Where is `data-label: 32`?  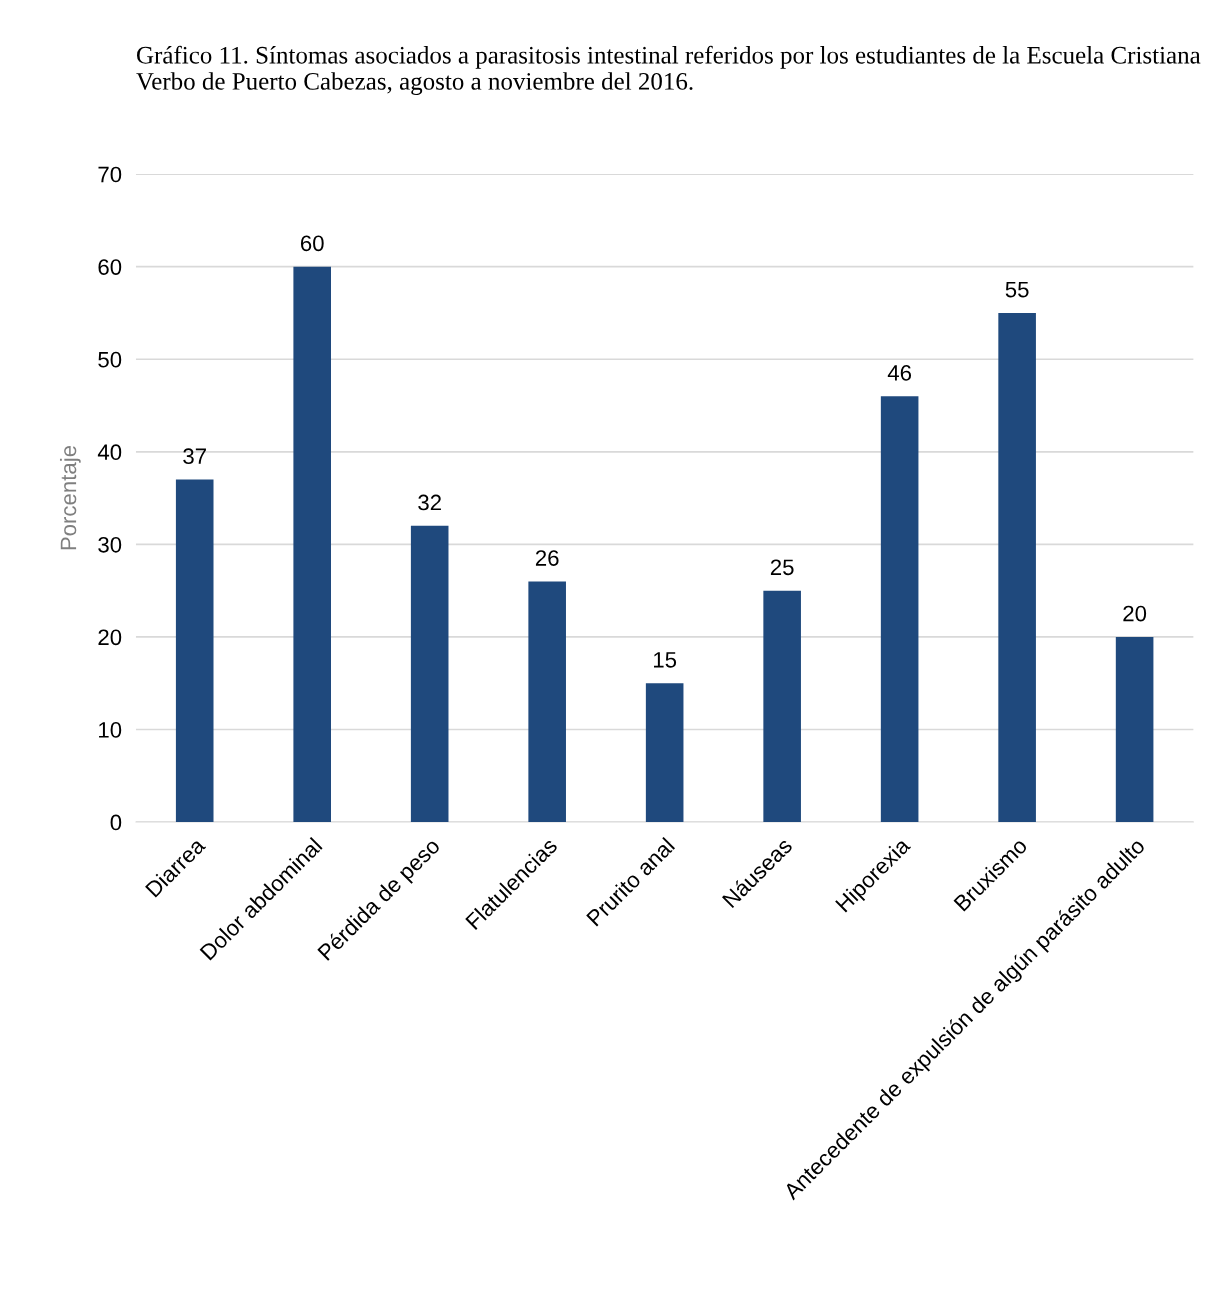
data-label: 32 is located at coordinates (429, 502).